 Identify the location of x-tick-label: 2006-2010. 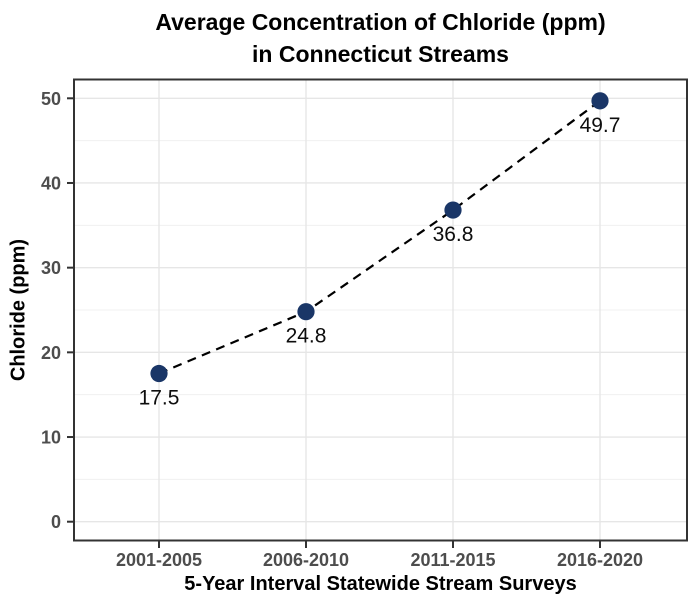
(306, 560).